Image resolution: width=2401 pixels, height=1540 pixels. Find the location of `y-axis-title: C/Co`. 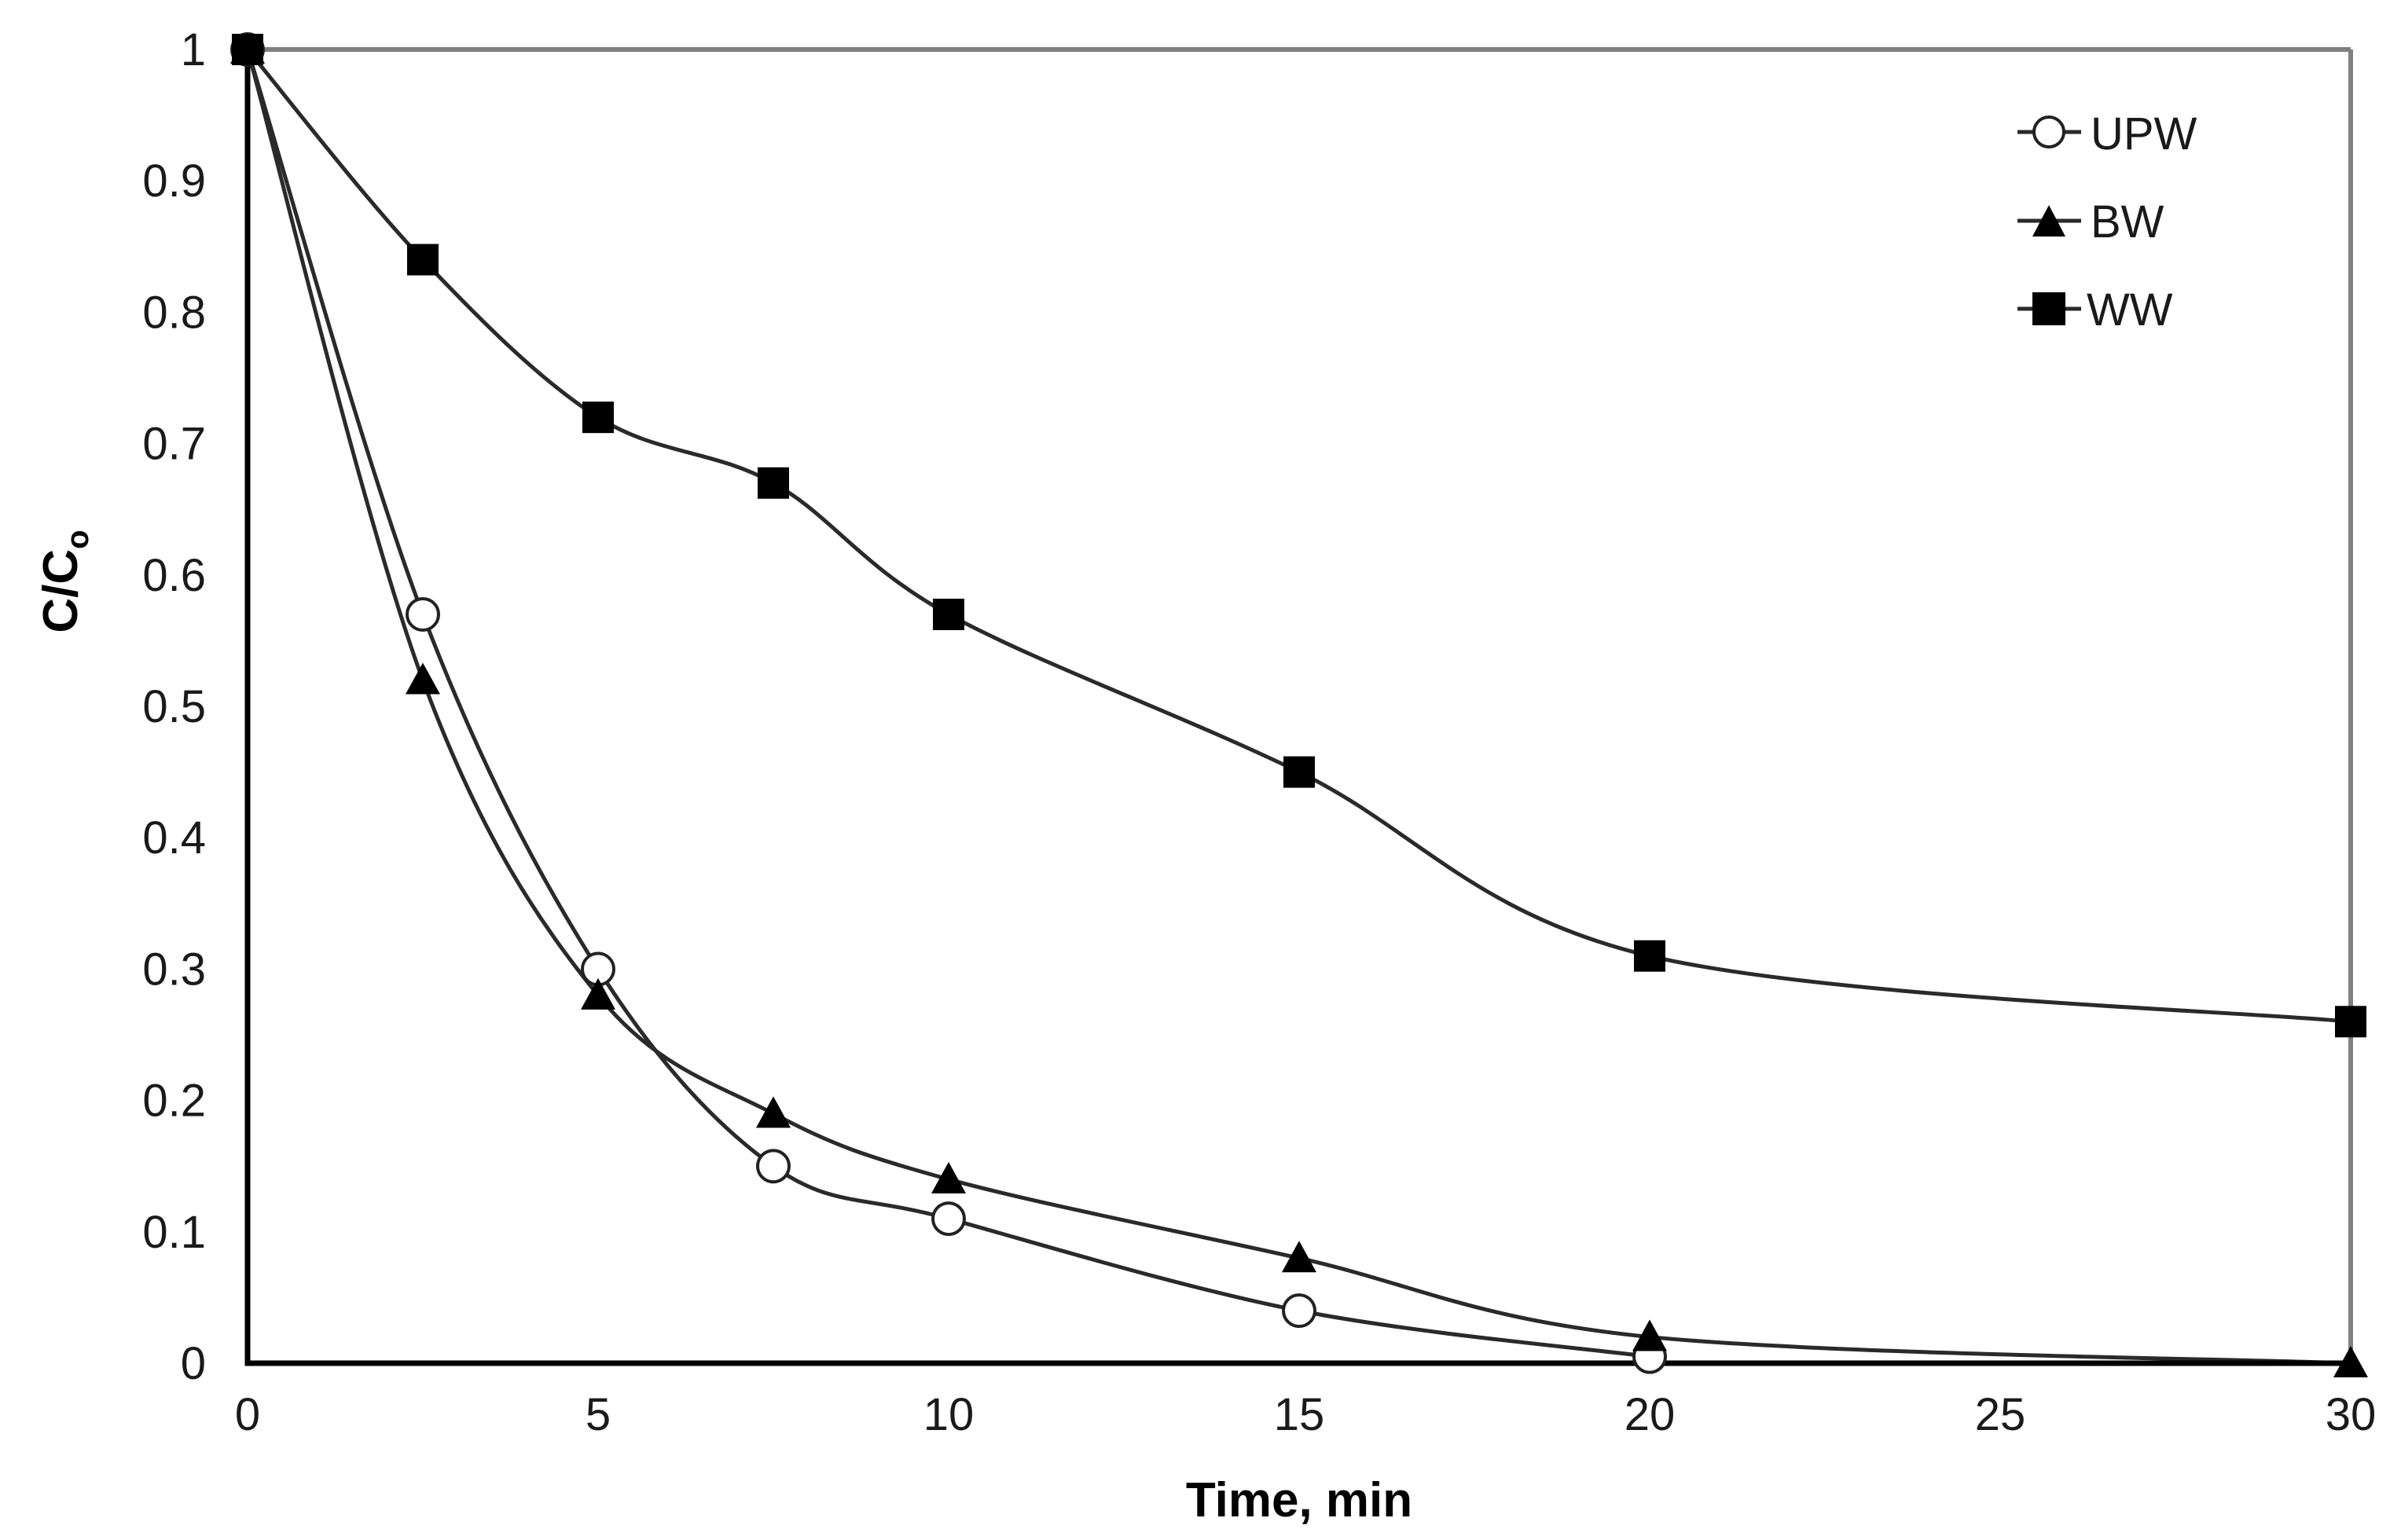

y-axis-title: C/Co is located at coordinates (64, 581).